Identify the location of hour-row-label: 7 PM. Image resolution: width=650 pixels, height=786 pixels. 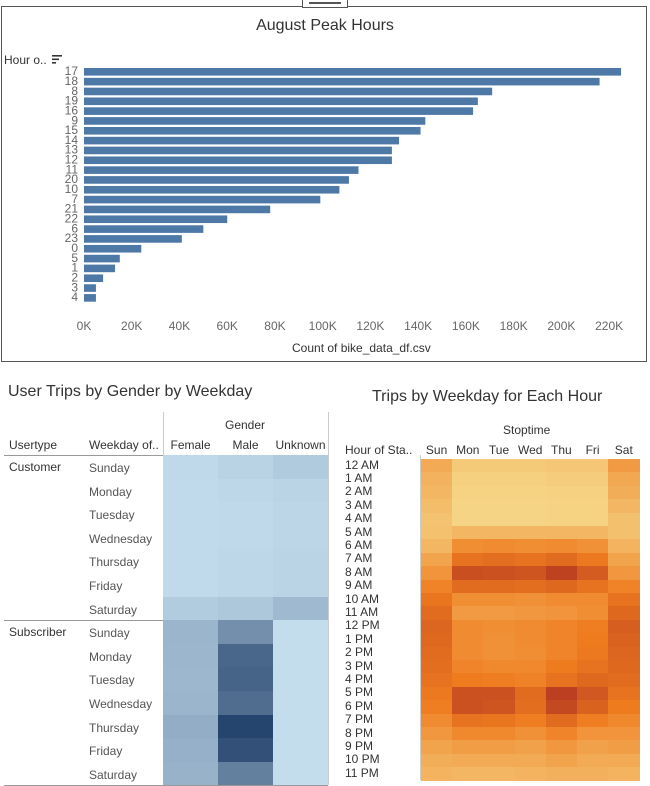
(359, 719).